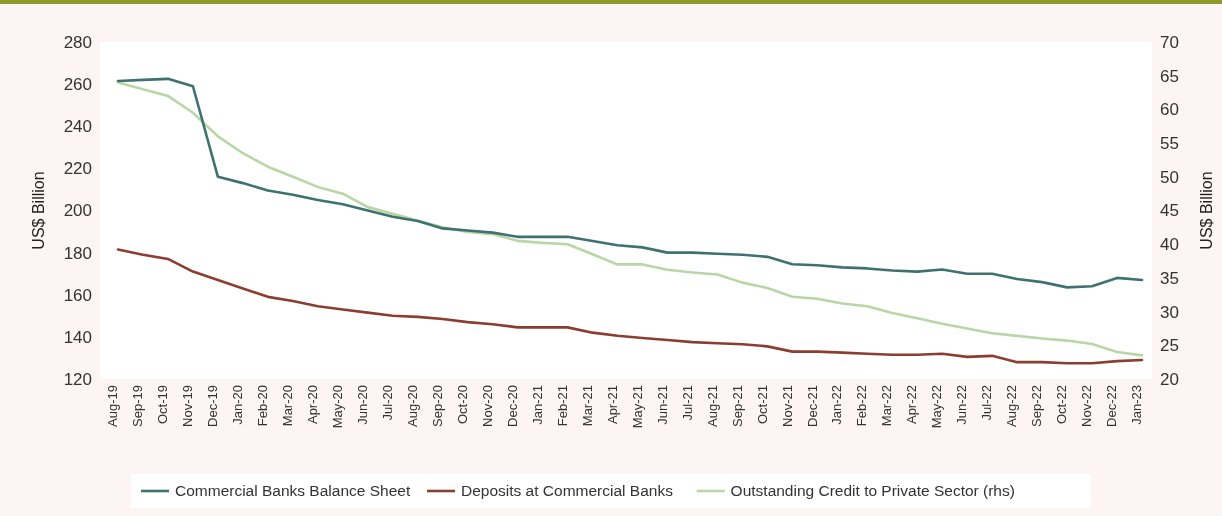  Describe the element at coordinates (387, 403) in the screenshot. I see `x-tick-label: Jul-20` at that location.